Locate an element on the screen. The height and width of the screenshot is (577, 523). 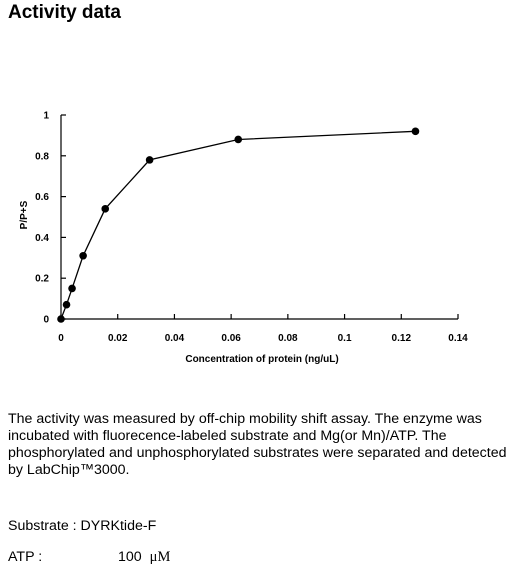
substrate-info: Substrate : DYRKtide-F is located at coordinates (82, 526).